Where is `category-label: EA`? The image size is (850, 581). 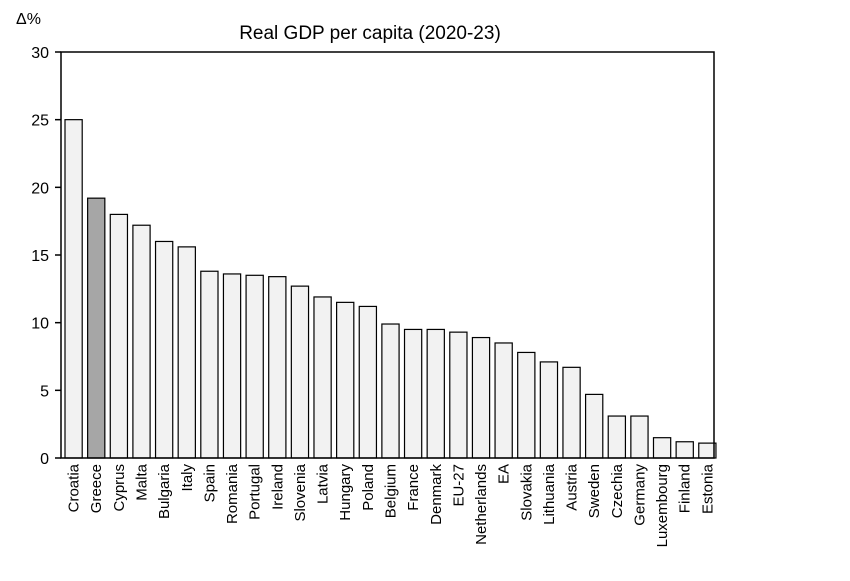
category-label: EA is located at coordinates (504, 474).